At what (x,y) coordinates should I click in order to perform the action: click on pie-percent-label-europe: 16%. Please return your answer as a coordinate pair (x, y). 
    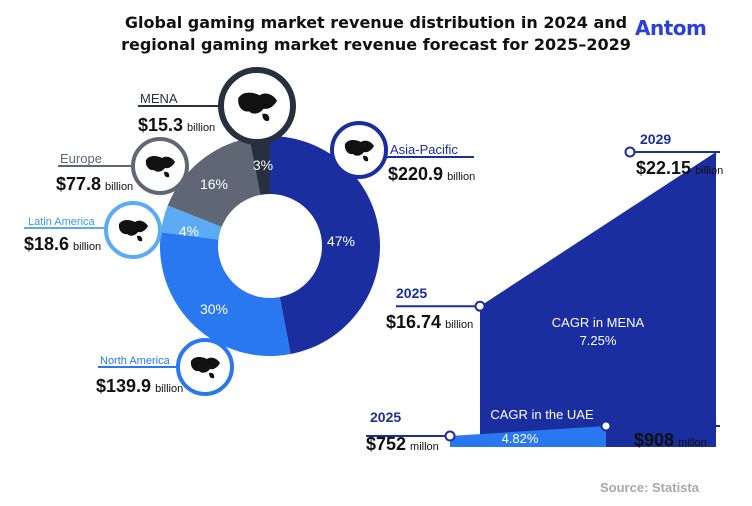
    Looking at the image, I should click on (214, 184).